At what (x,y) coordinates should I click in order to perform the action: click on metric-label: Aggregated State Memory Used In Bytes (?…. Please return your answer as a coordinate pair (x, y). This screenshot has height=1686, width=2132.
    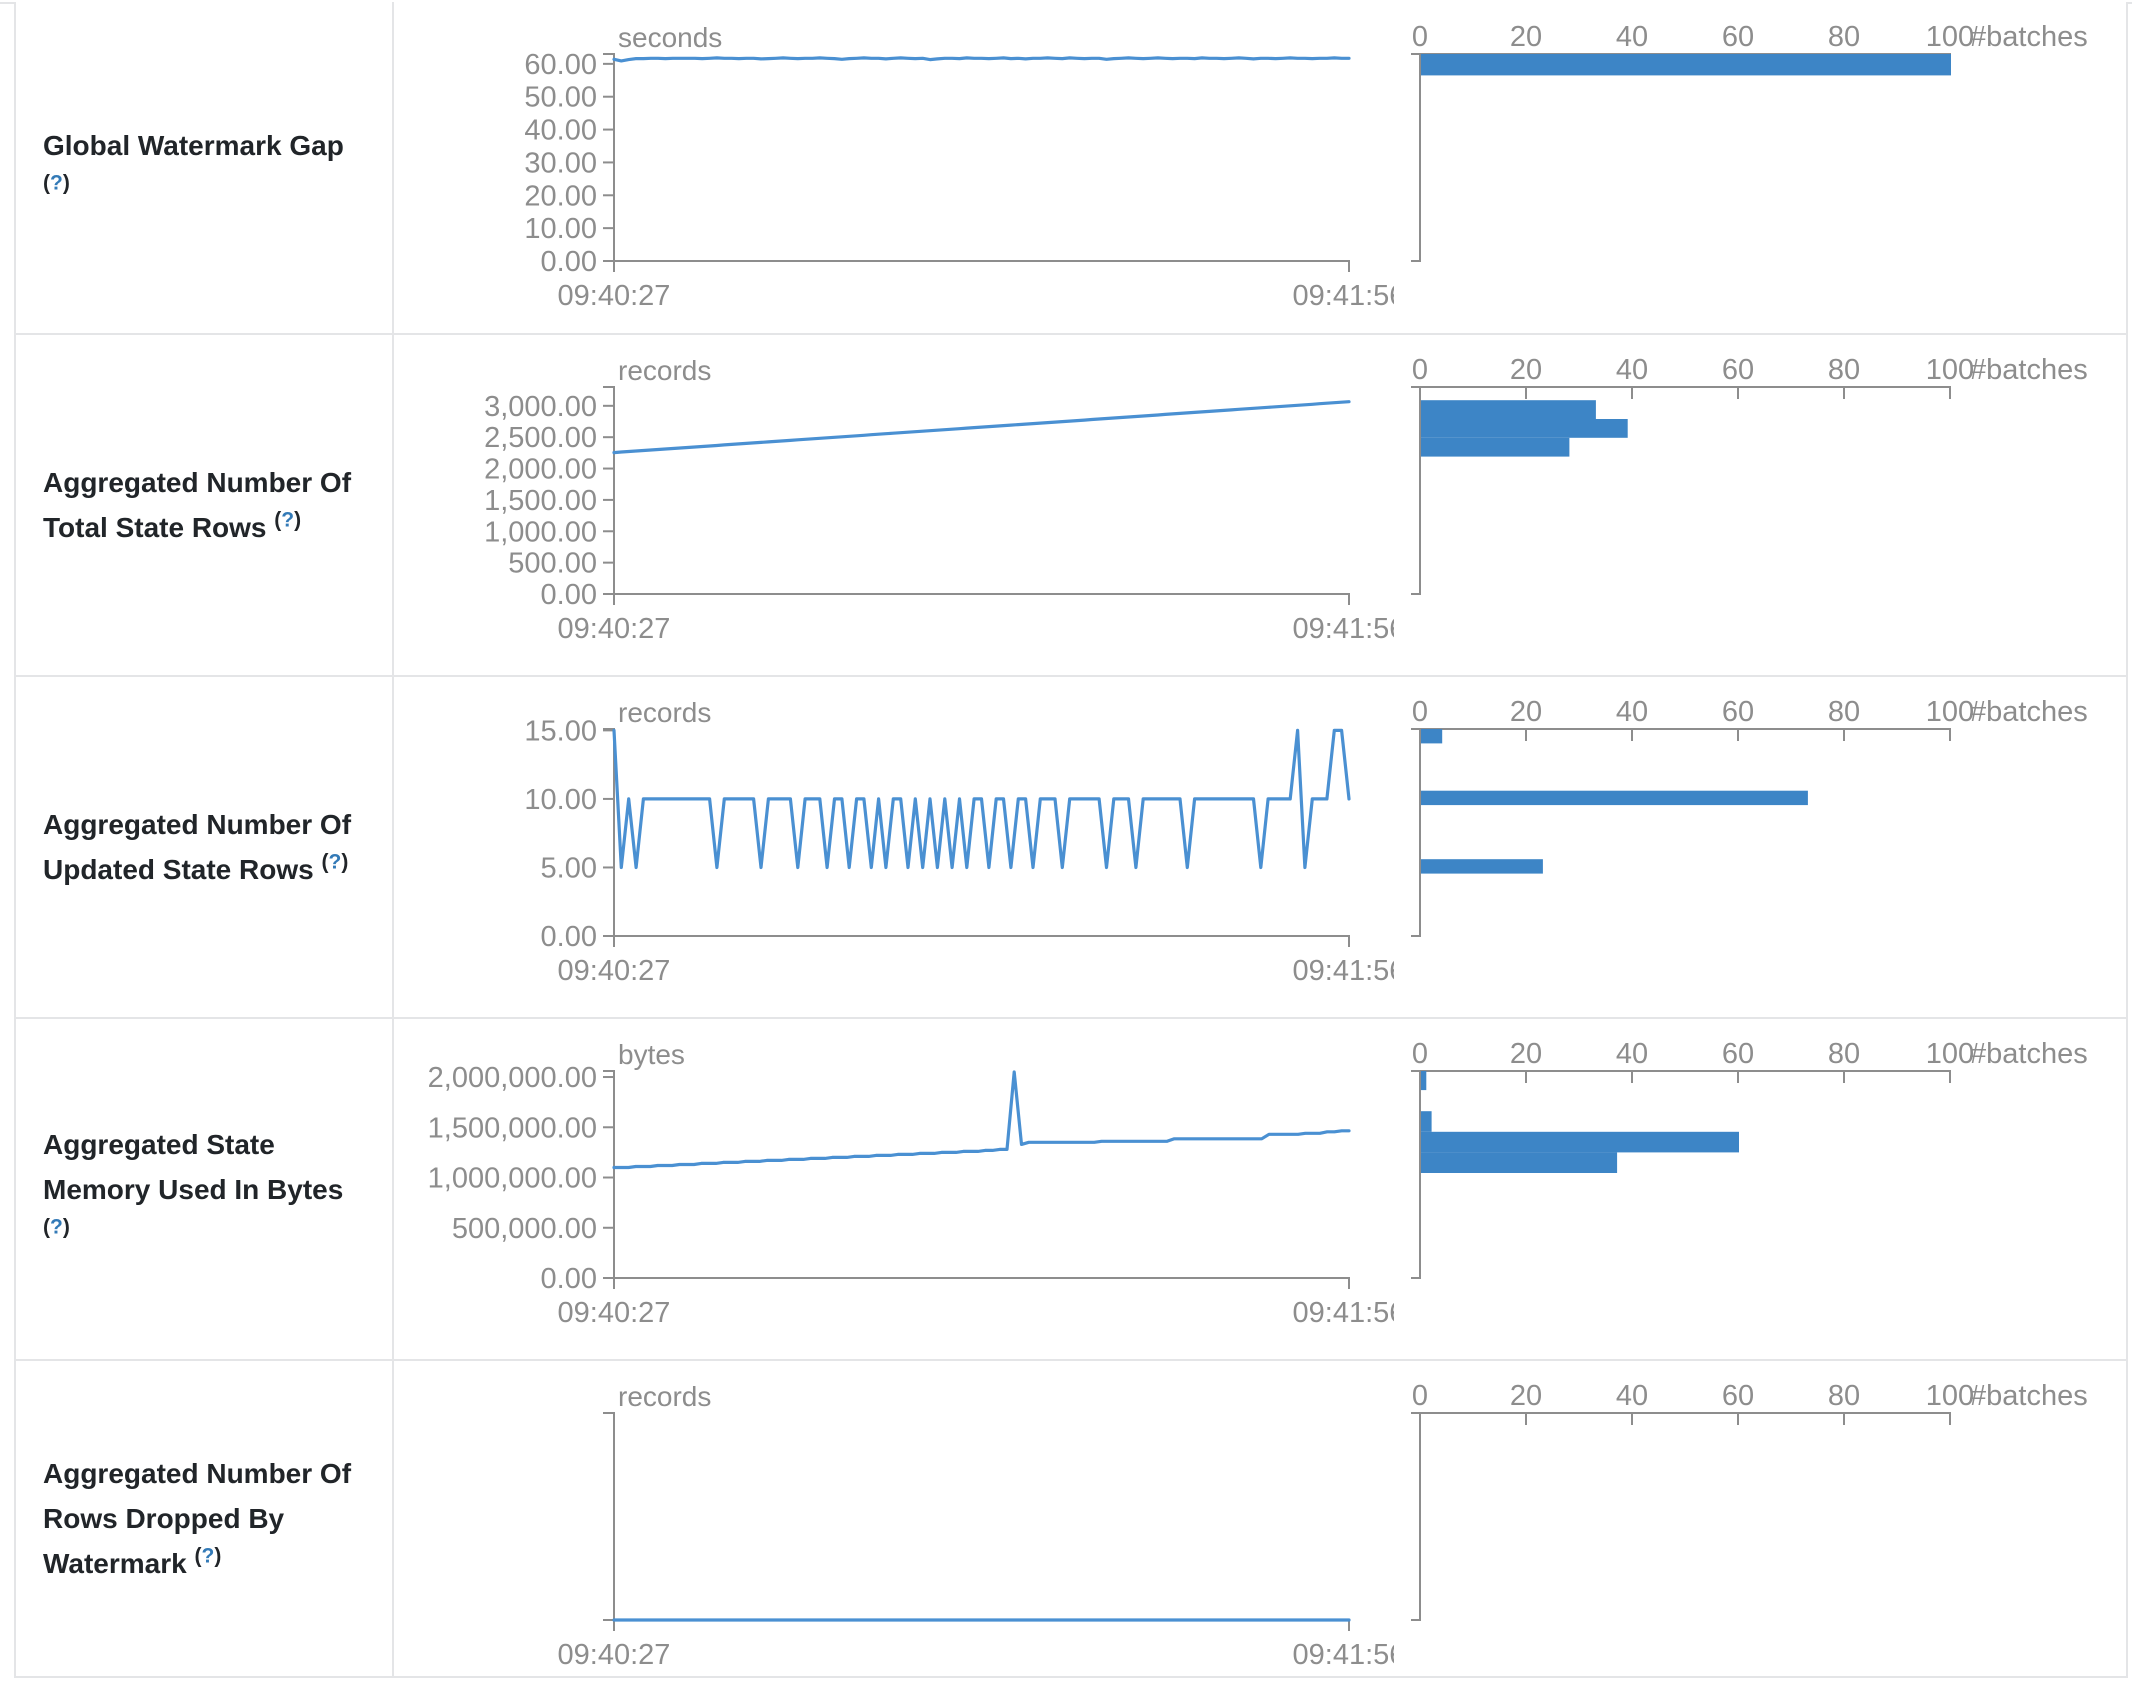
    Looking at the image, I should click on (193, 1183).